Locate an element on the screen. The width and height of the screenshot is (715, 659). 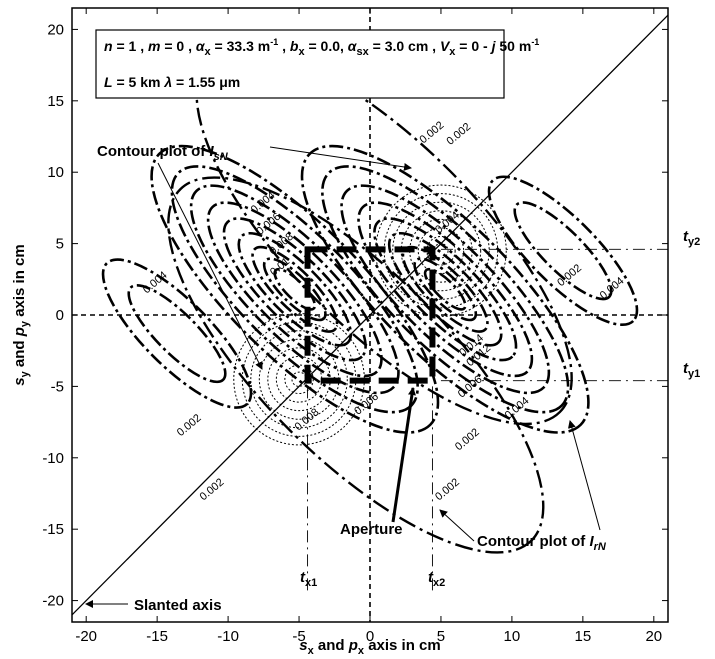
arrow-IsN-right is located at coordinates (340, 158).